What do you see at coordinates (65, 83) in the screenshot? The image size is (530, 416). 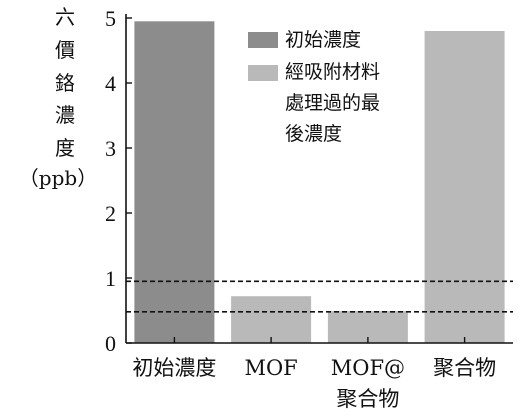 I see `y-axis-label-line: 鉻` at bounding box center [65, 83].